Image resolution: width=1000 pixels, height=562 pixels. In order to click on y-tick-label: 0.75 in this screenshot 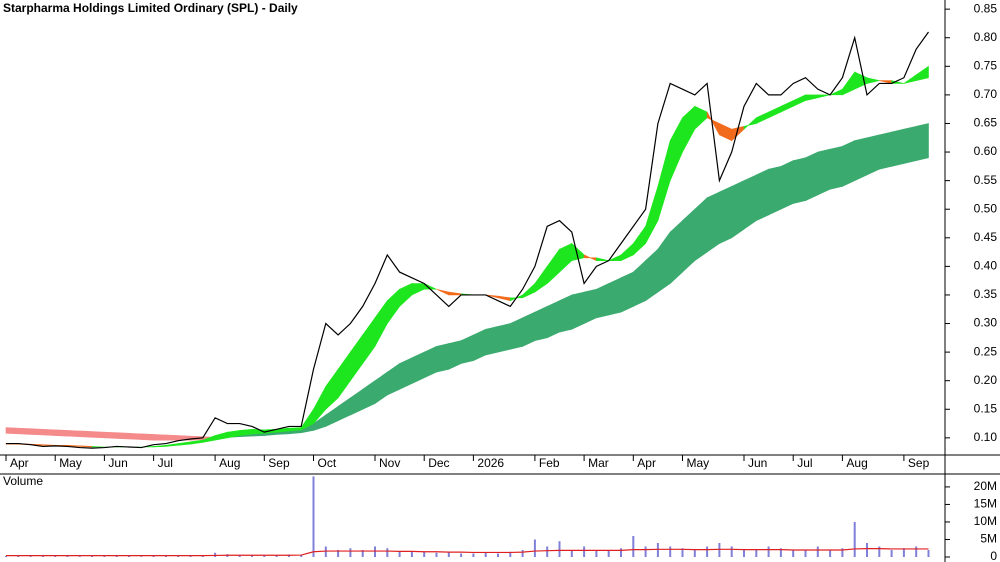, I will do `click(986, 65)`.